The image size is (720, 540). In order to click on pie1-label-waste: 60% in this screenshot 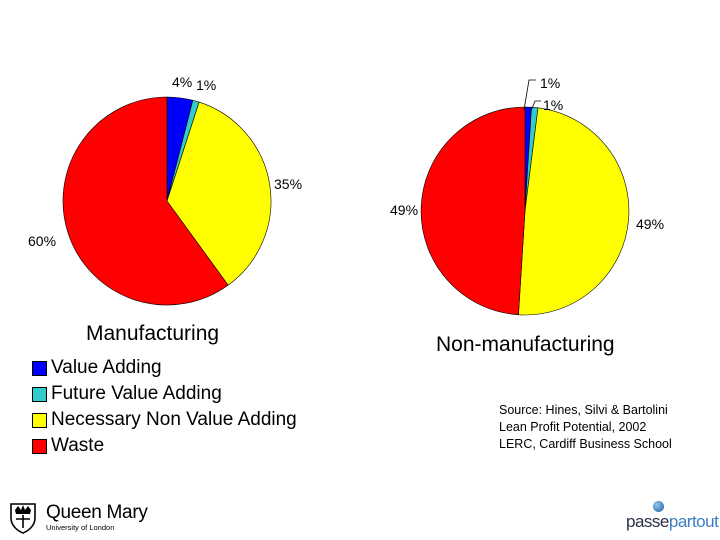, I will do `click(42, 241)`.